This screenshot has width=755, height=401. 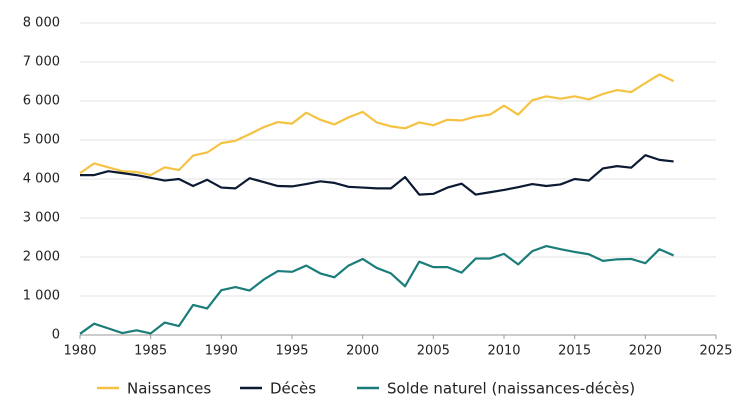 What do you see at coordinates (362, 351) in the screenshot?
I see `x-tick-label: 2000` at bounding box center [362, 351].